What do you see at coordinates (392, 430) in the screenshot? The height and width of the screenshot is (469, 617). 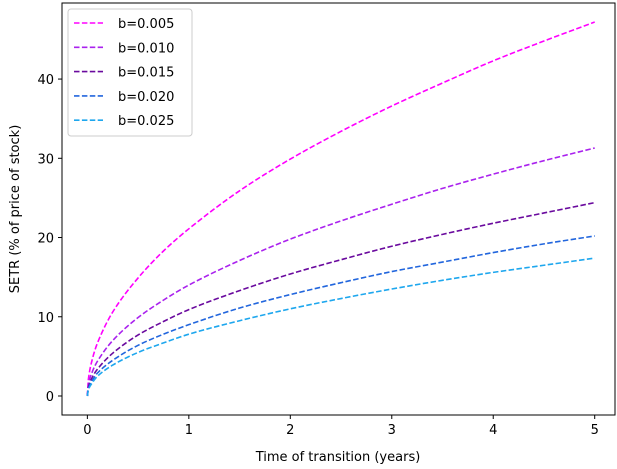 I see `x-tick-label: 3` at bounding box center [392, 430].